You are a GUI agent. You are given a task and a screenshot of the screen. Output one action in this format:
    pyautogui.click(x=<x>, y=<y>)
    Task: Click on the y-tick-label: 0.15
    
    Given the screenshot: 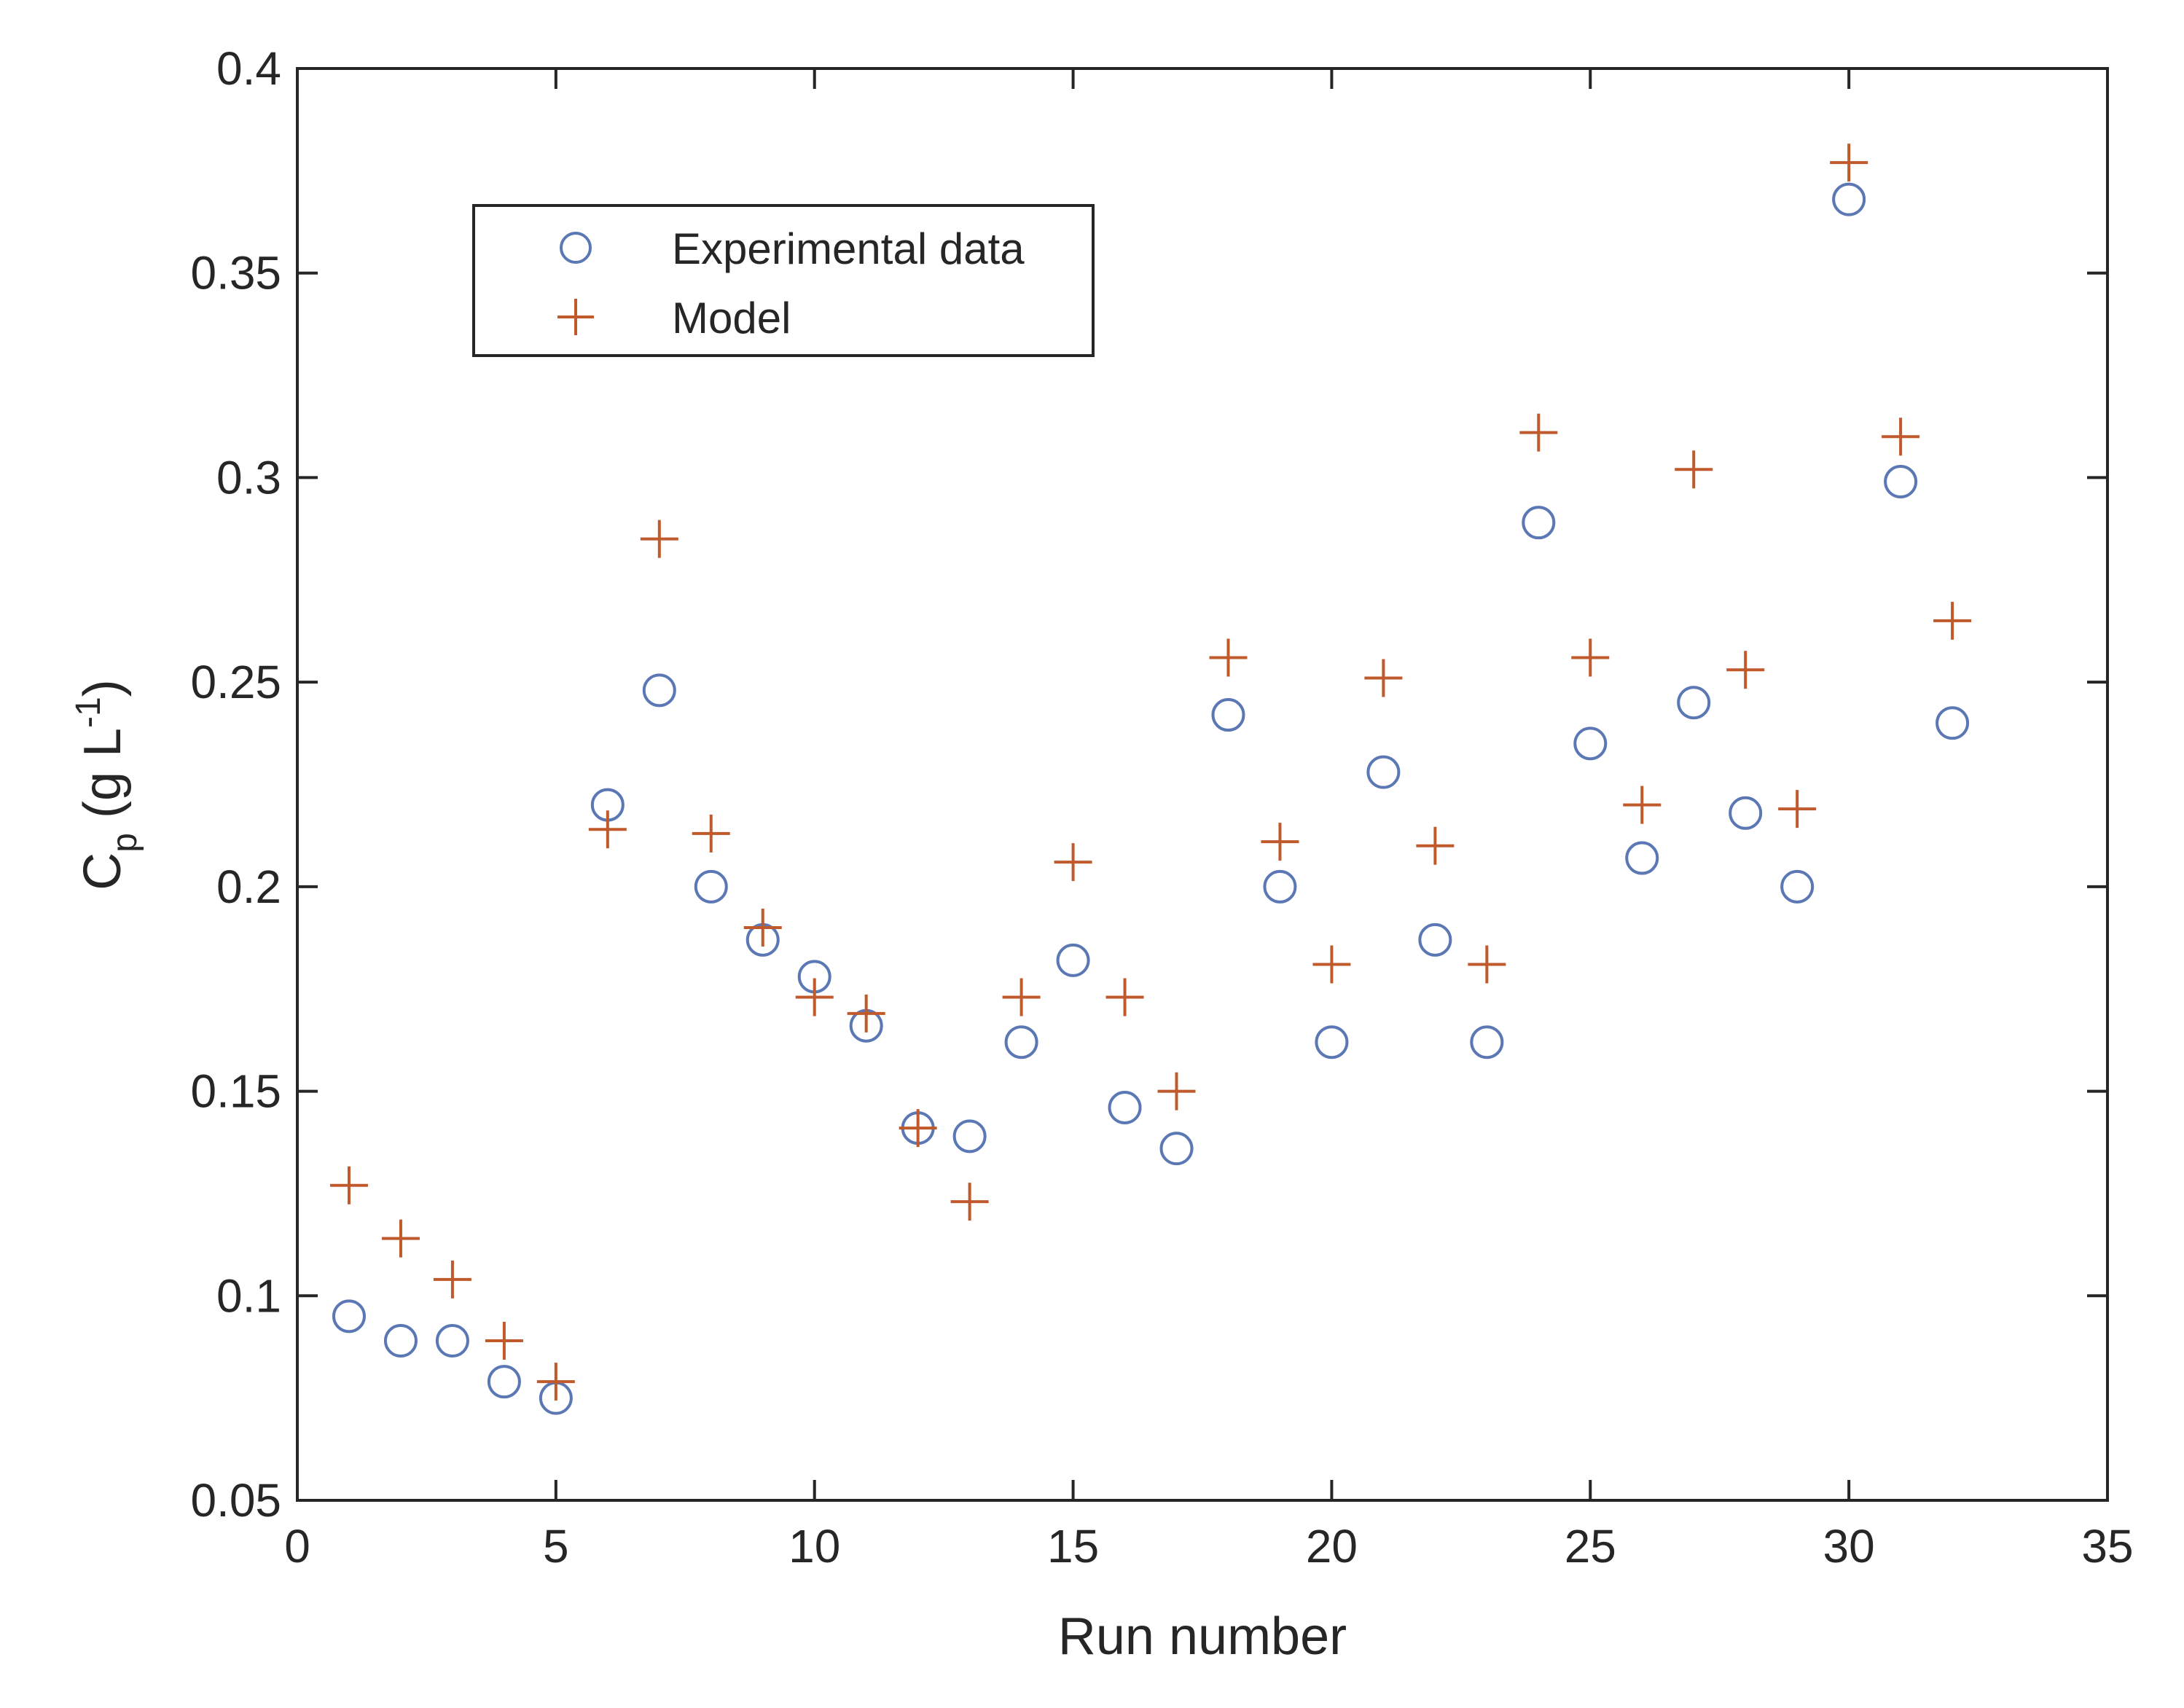 What is the action you would take?
    pyautogui.click(x=235, y=1091)
    